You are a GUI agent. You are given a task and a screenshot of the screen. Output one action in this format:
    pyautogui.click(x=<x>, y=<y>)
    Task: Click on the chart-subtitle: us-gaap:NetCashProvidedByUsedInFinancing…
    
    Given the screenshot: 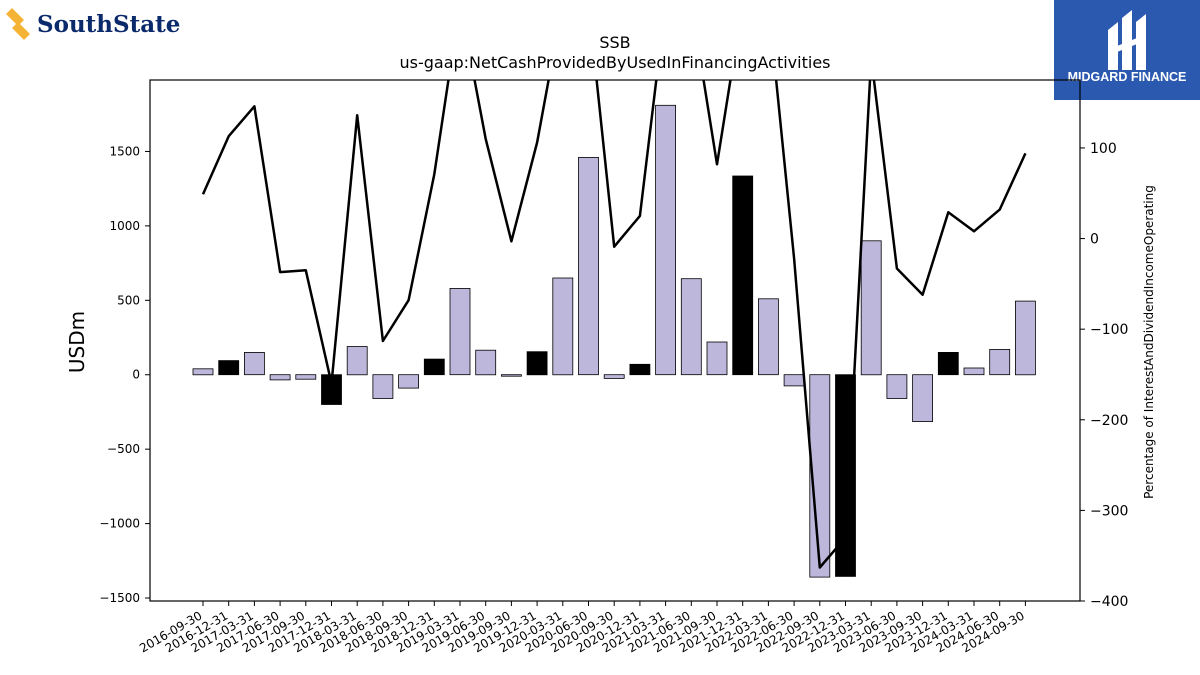 What is the action you would take?
    pyautogui.click(x=614, y=62)
    